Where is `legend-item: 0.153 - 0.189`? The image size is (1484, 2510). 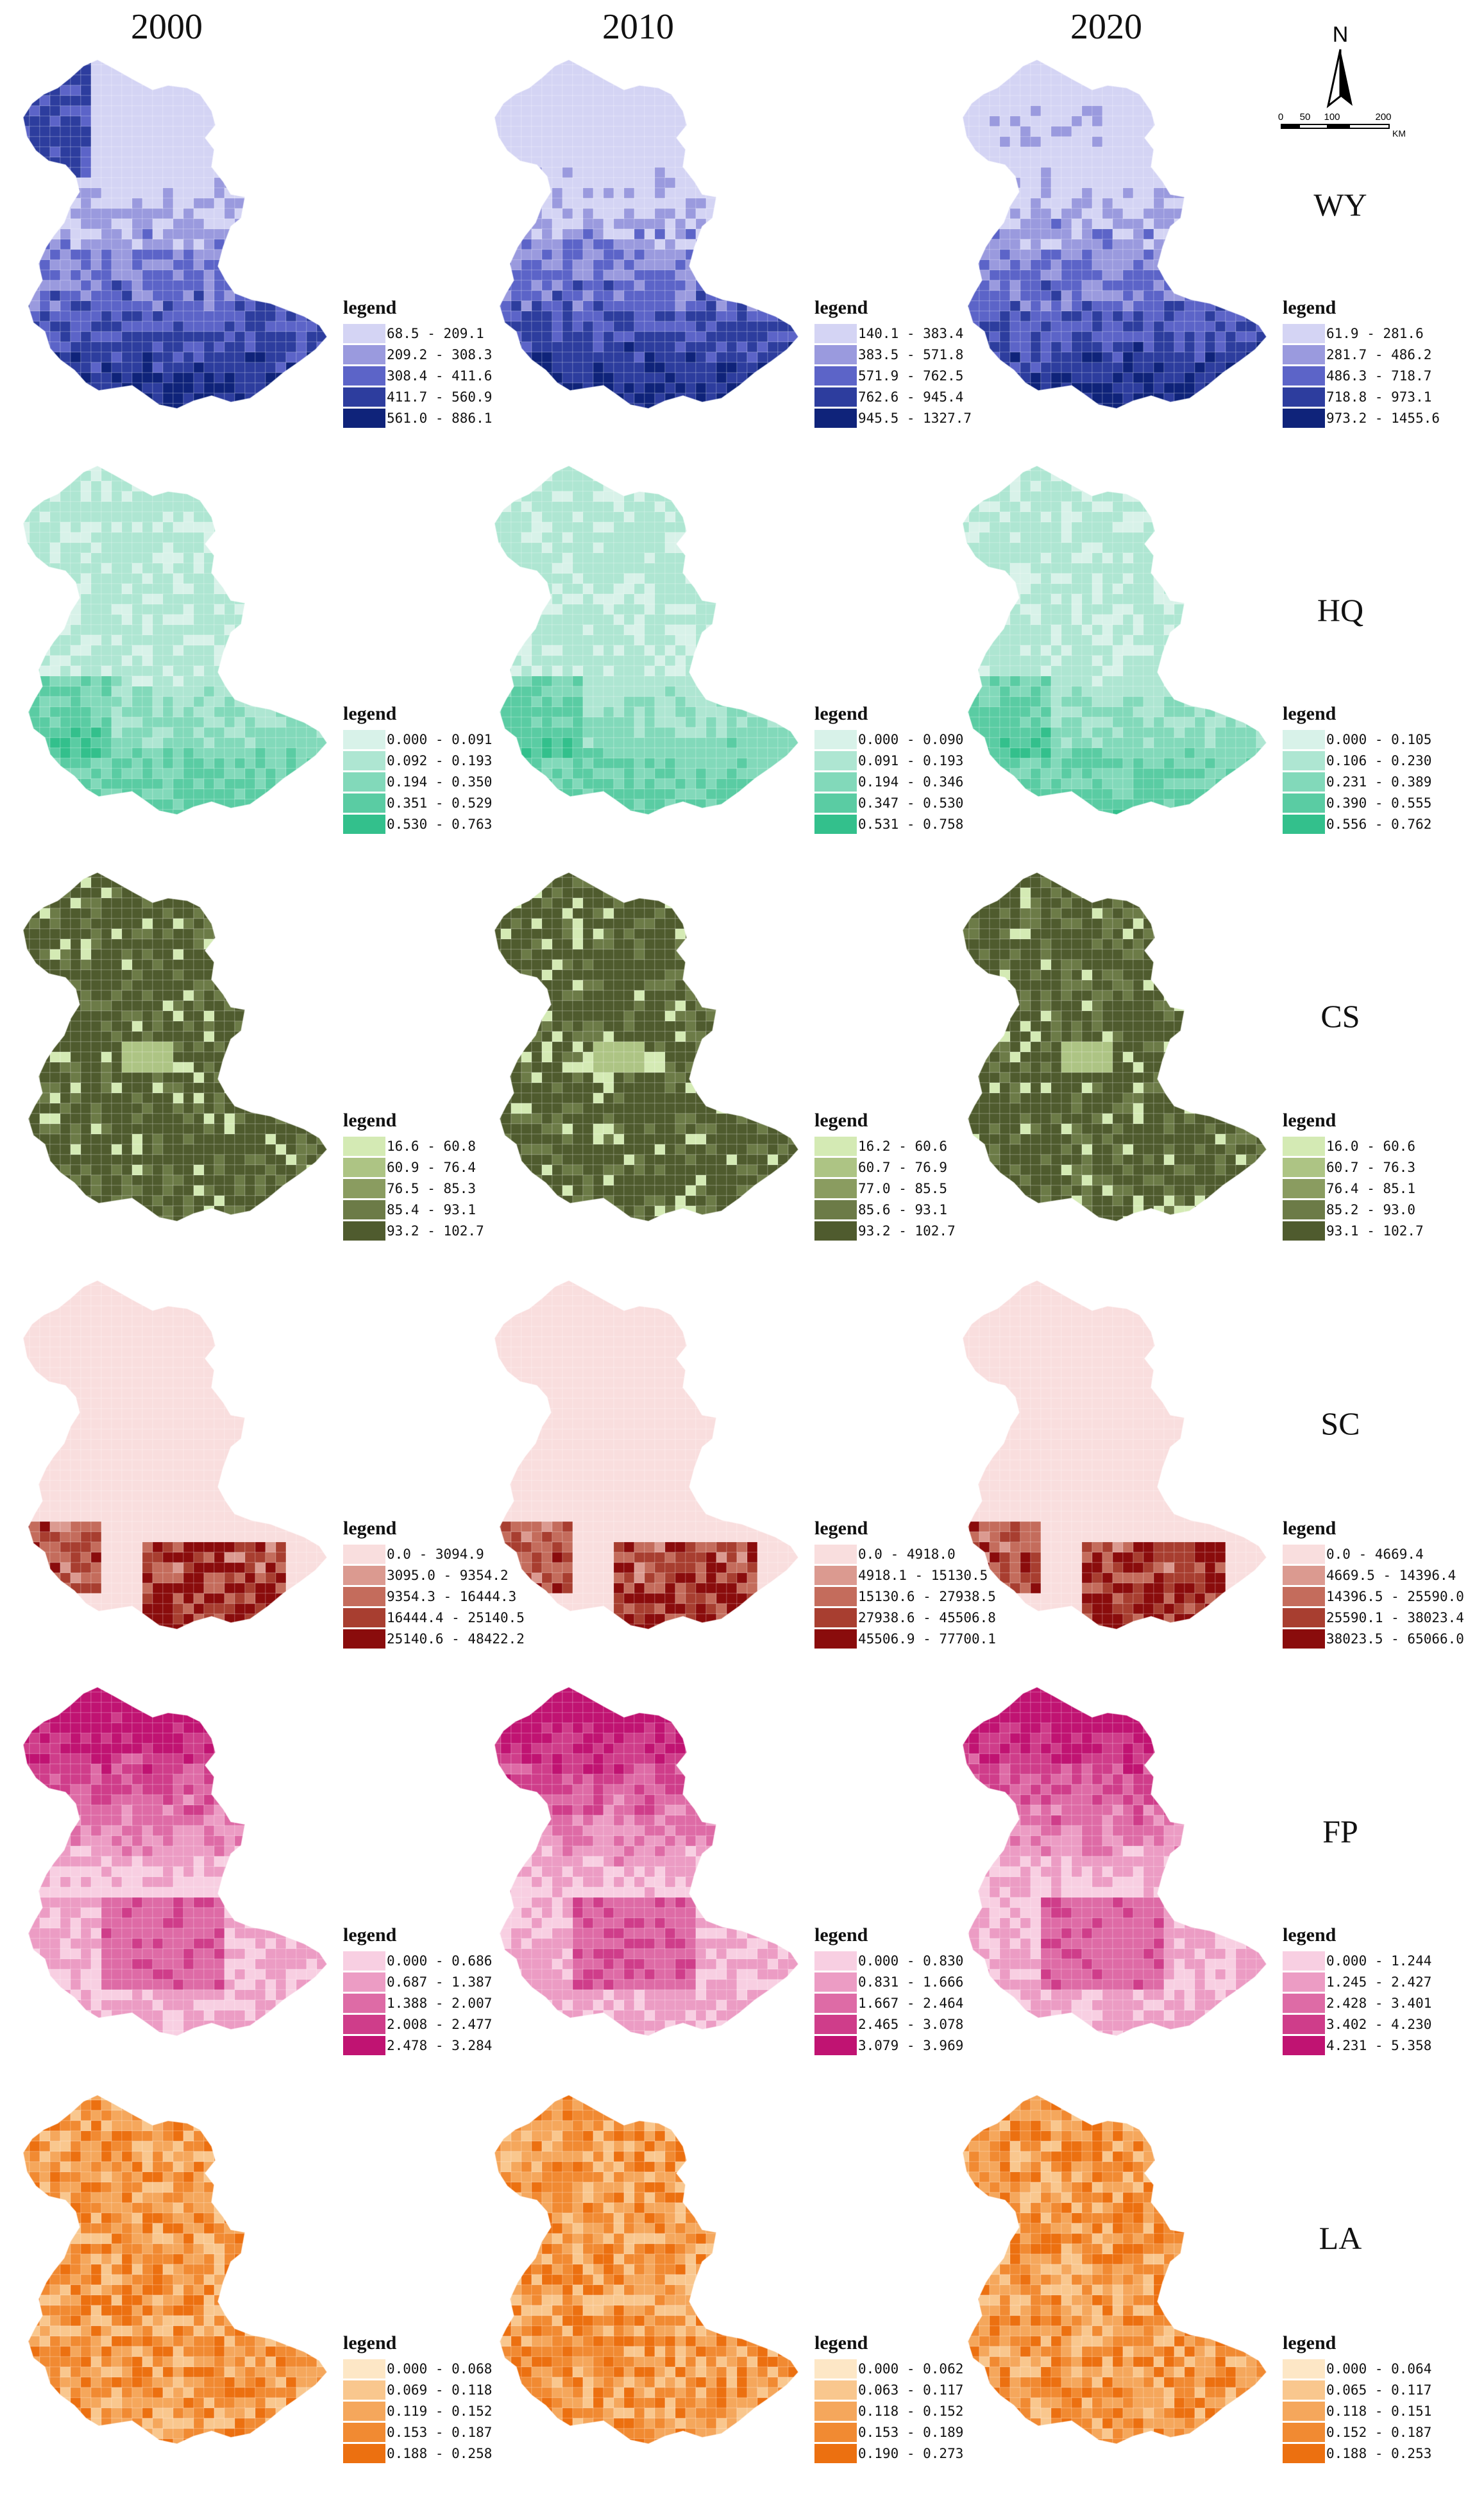 legend-item: 0.153 - 0.189 is located at coordinates (907, 2432).